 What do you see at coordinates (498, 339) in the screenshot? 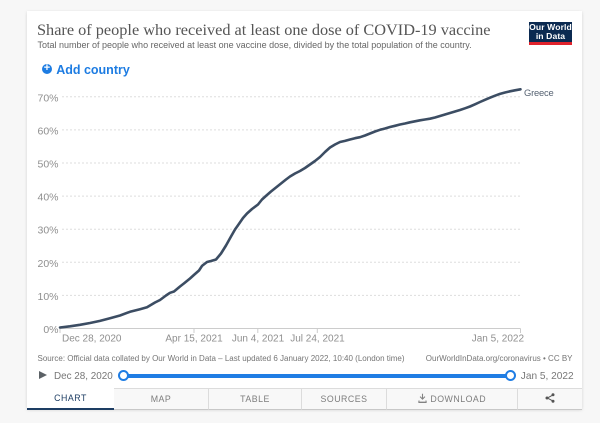
I see `svg-text: Jan 5, 2022` at bounding box center [498, 339].